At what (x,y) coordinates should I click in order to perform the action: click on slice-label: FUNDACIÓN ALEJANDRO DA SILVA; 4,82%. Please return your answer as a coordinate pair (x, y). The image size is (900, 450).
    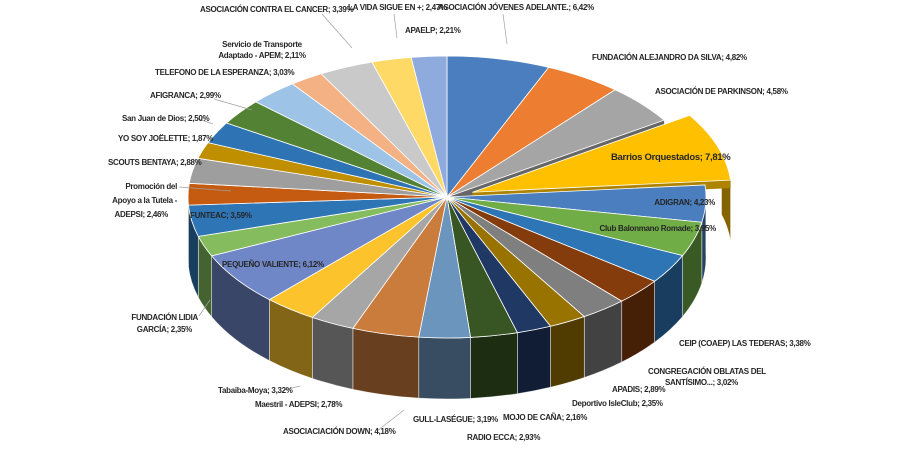
    Looking at the image, I should click on (669, 57).